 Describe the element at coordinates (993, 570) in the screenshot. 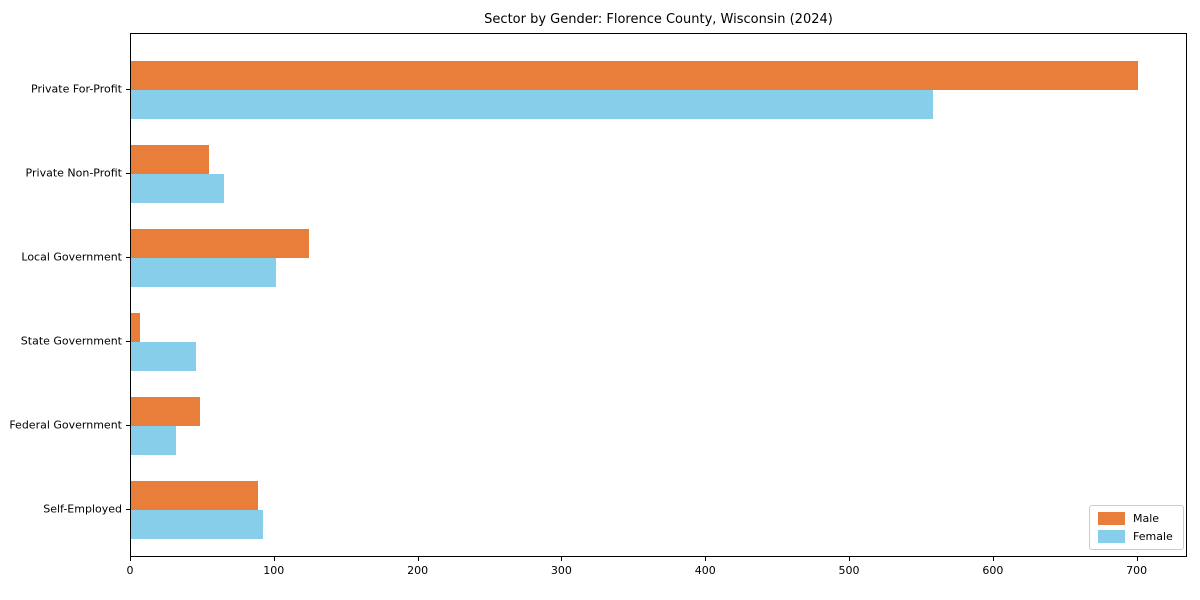

I see `xtick-label-6: 600` at that location.